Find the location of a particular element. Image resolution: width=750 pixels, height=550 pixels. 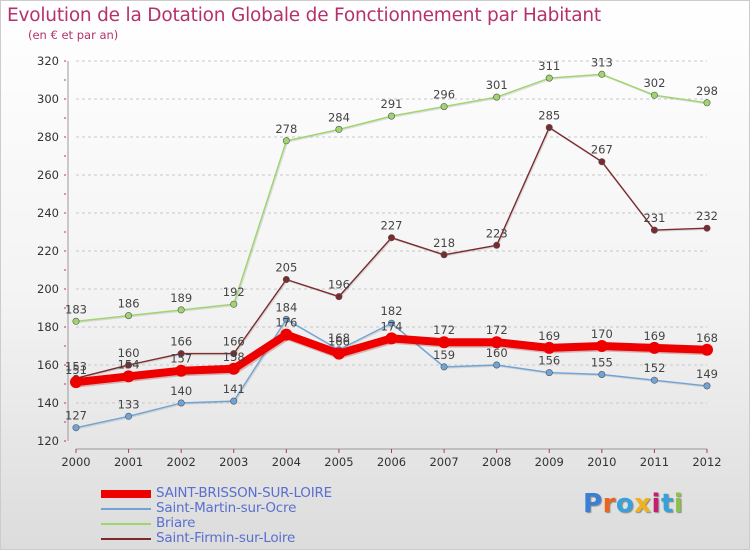

x-tick-label: 2009 is located at coordinates (549, 462).